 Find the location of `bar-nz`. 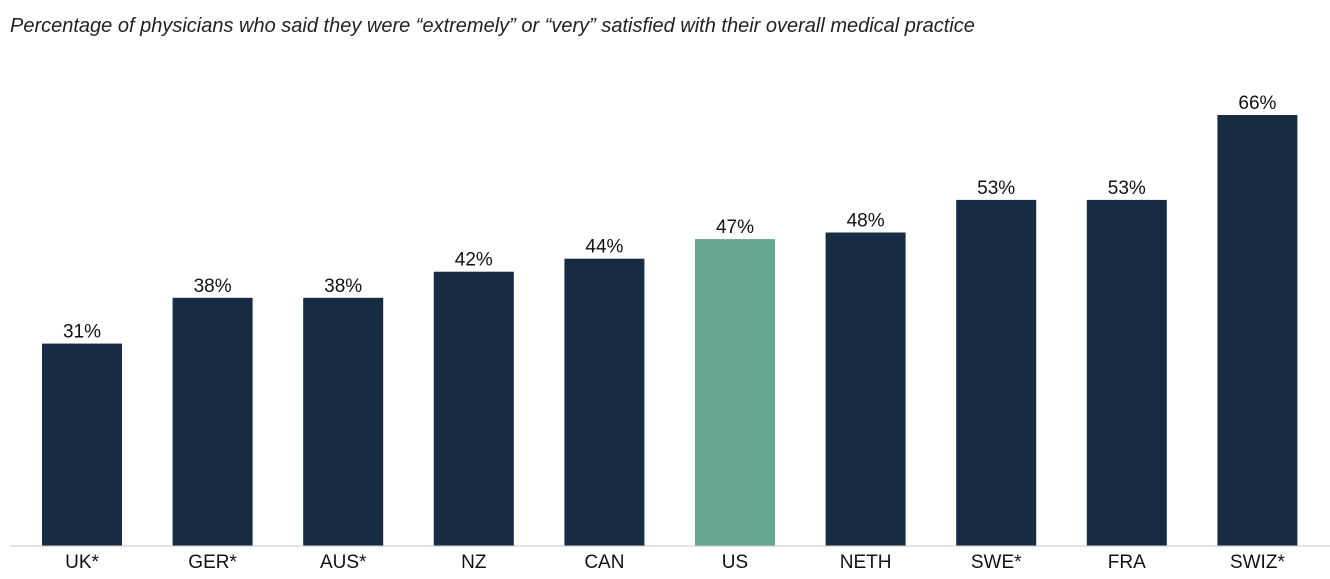

bar-nz is located at coordinates (473, 408).